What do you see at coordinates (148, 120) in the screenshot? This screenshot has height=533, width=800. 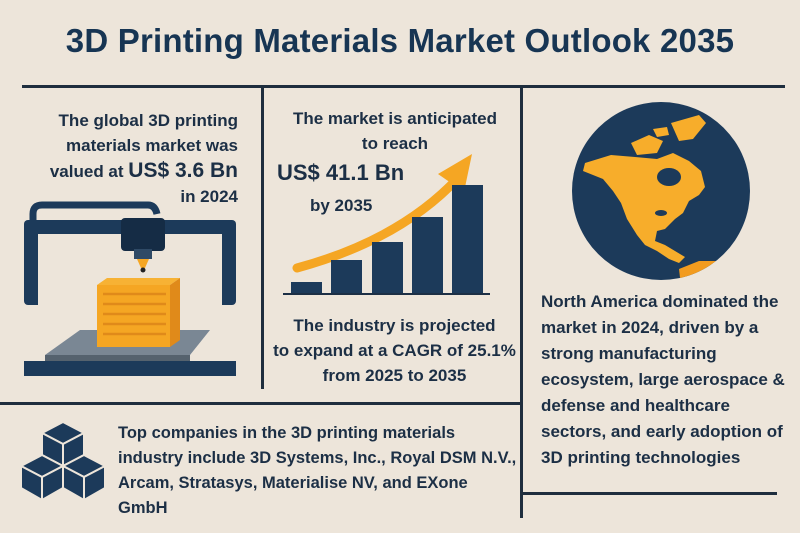 I see `market-value-line-1: The global 3D printing` at bounding box center [148, 120].